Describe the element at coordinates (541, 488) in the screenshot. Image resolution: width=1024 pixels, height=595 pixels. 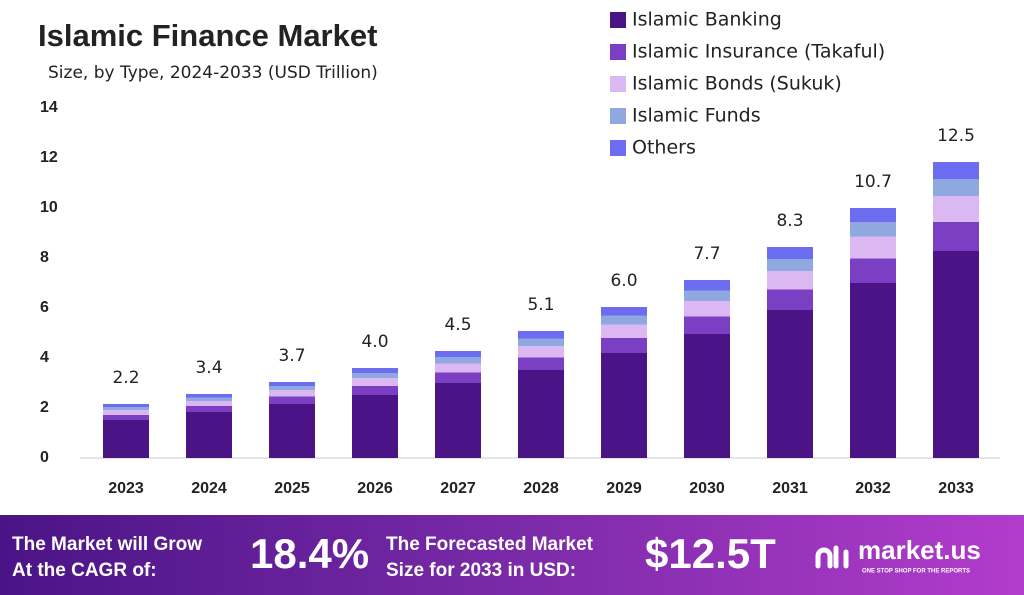
I see `x-tick-label: 2028` at that location.